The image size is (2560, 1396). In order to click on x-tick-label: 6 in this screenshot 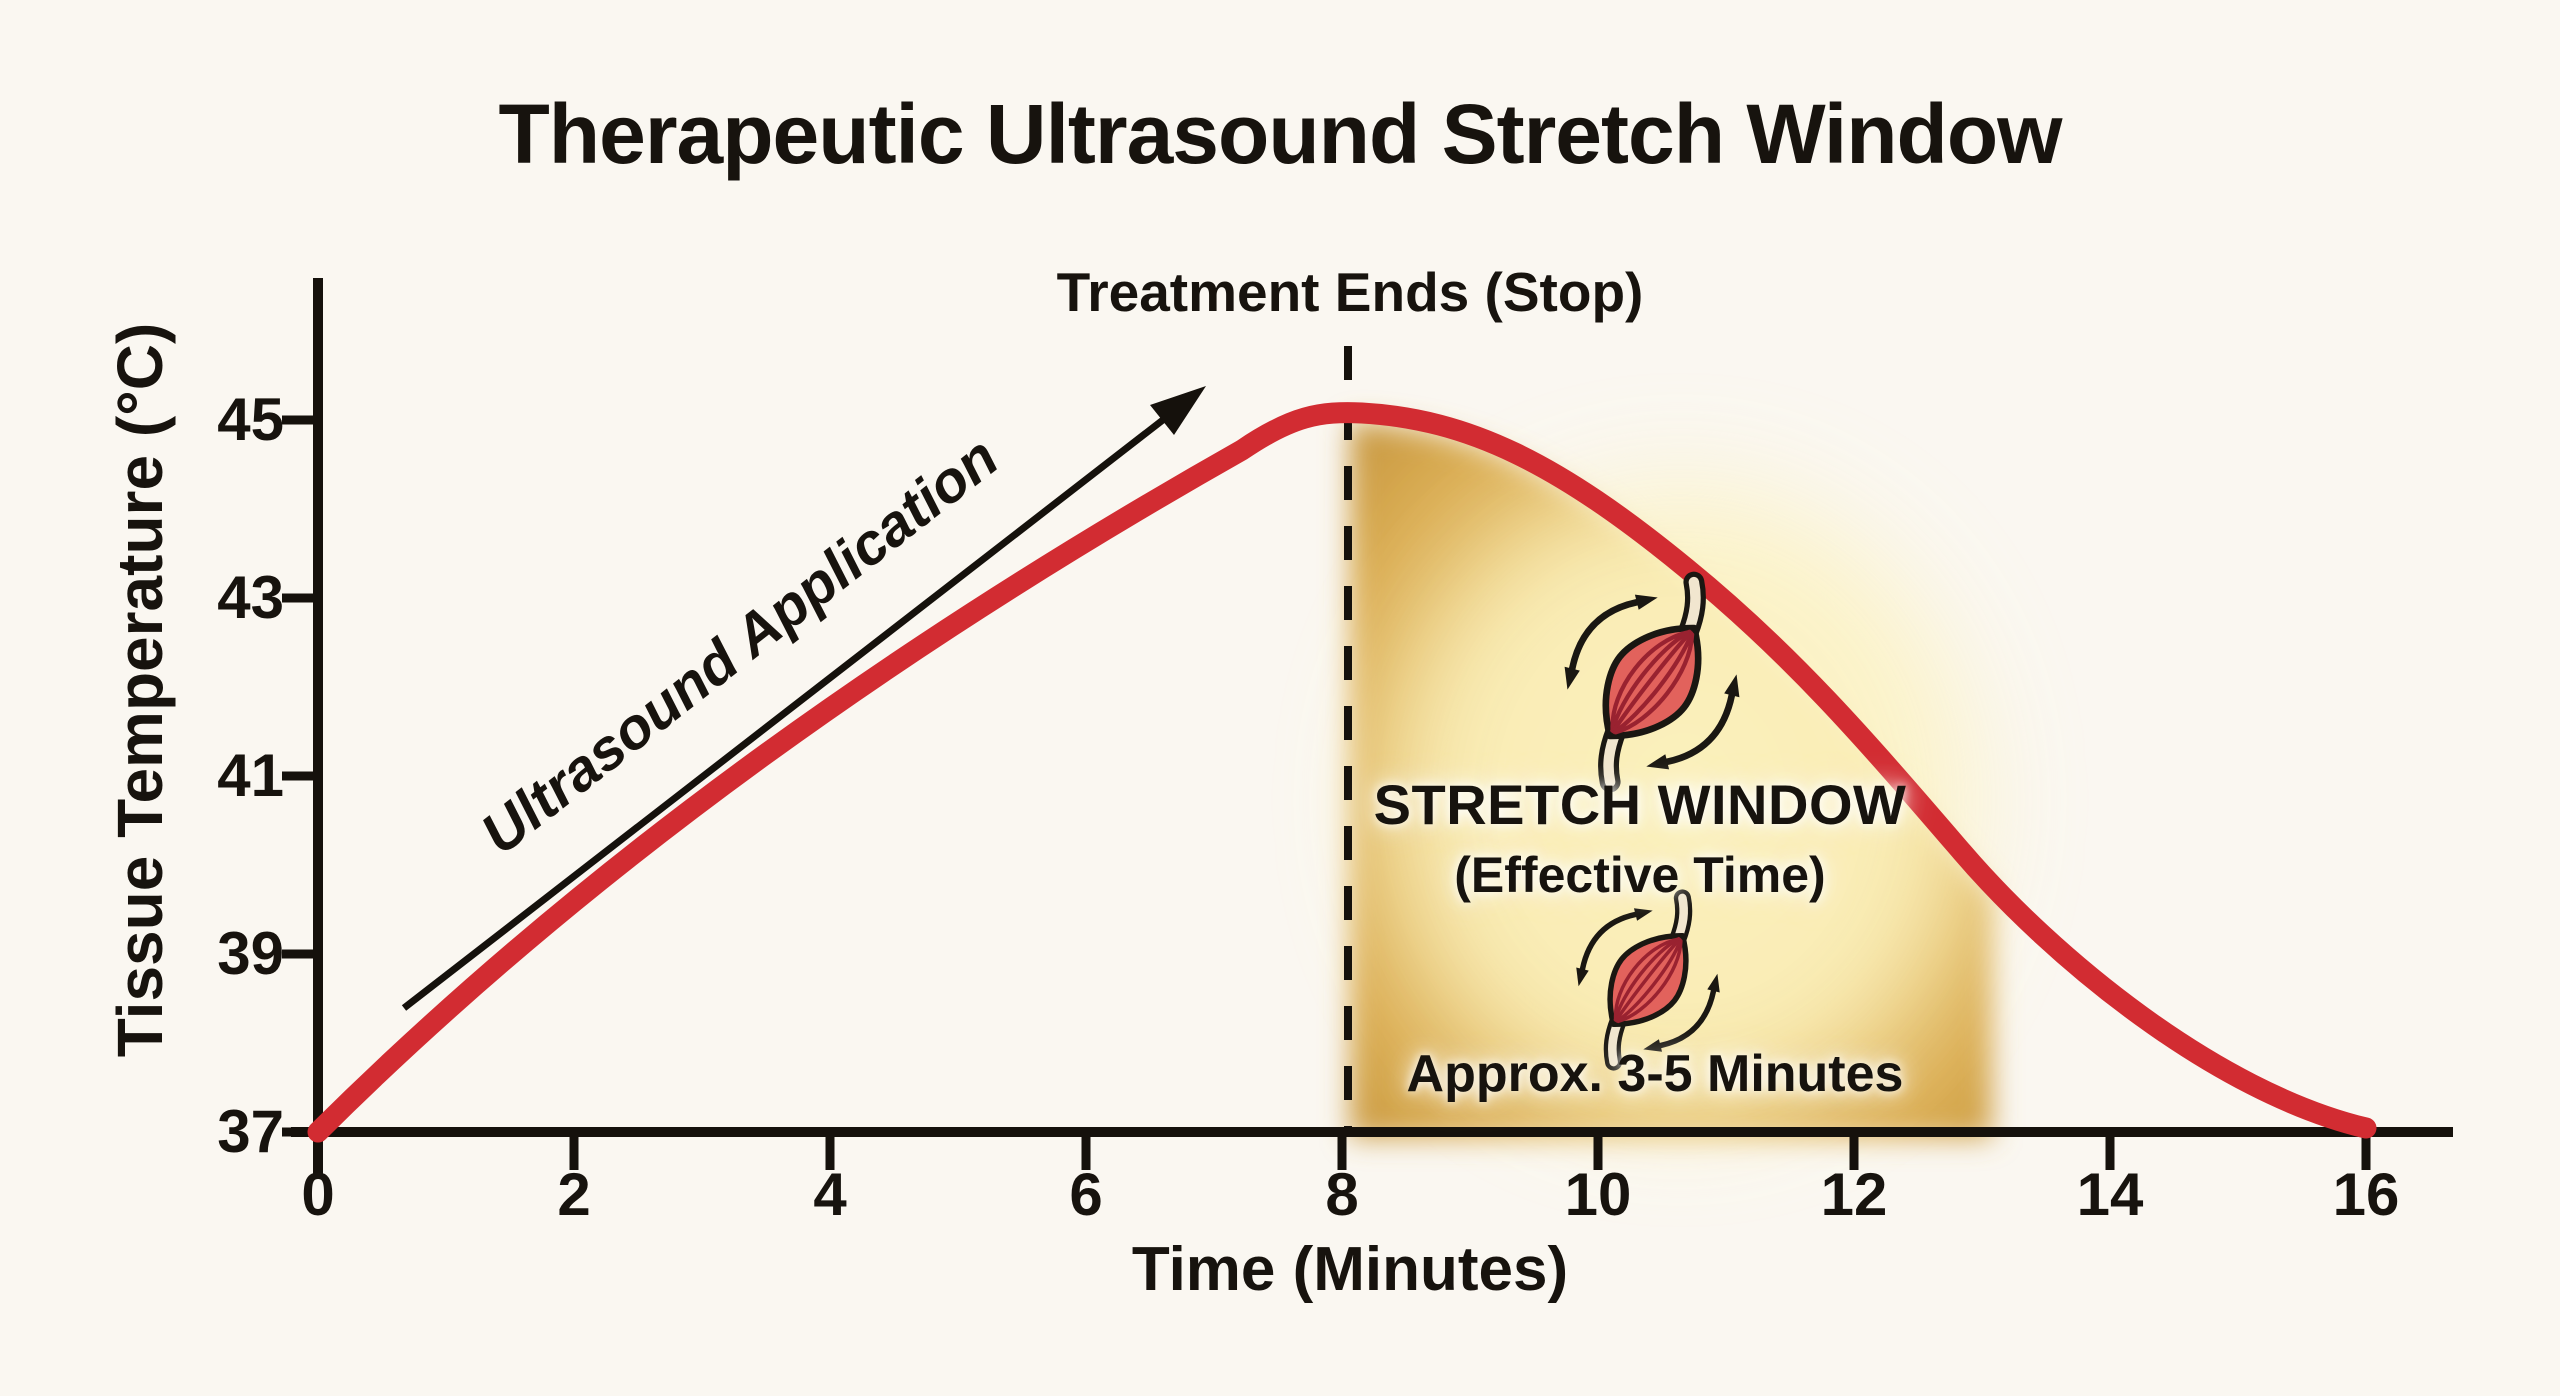, I will do `click(1086, 1194)`.